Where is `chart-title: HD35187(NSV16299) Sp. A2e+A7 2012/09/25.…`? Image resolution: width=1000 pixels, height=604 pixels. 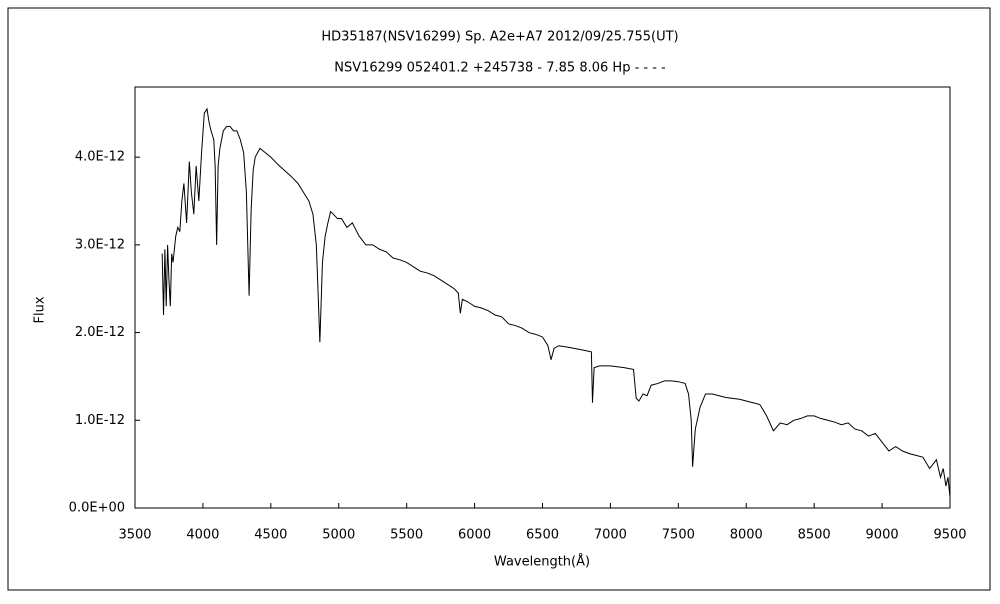
chart-title: HD35187(NSV16299) Sp. A2e+A7 2012/09/25.… is located at coordinates (499, 37).